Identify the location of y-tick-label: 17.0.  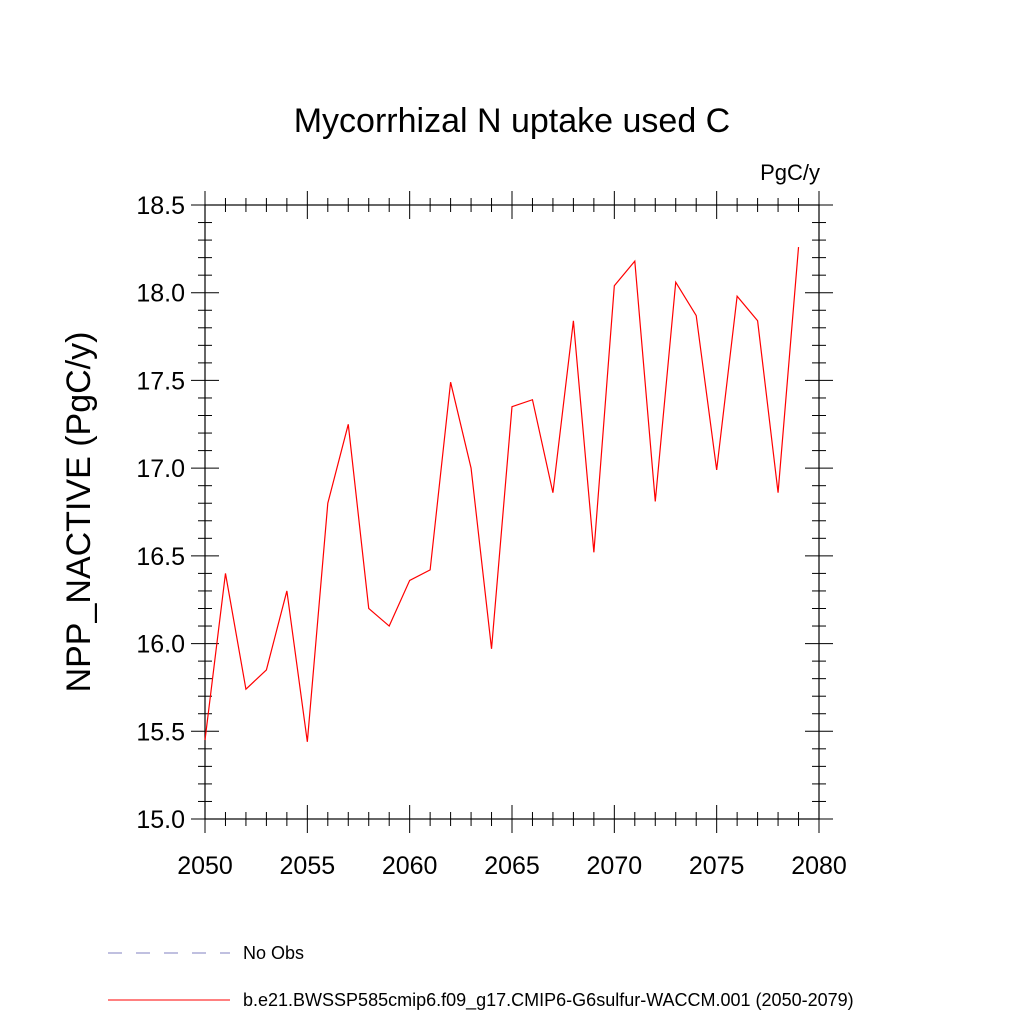
(160, 469).